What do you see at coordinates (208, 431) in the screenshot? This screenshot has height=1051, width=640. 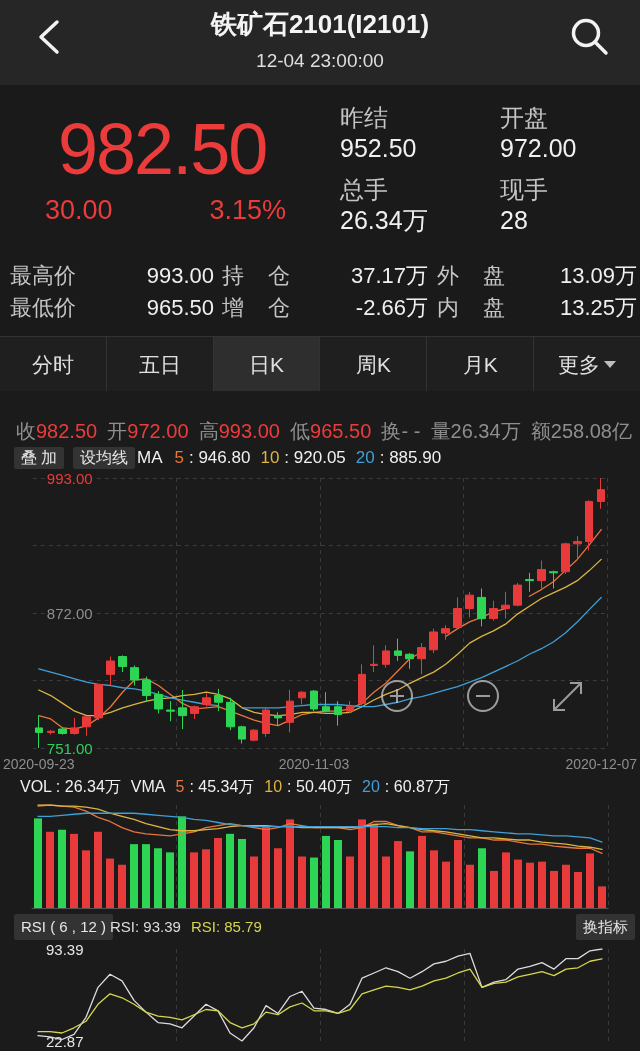 I see `text: 高` at bounding box center [208, 431].